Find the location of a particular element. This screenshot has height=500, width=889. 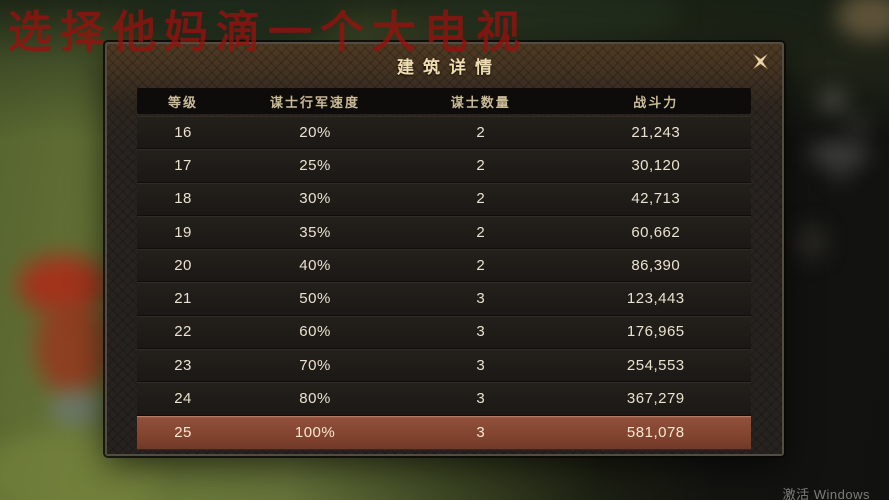

table-row: 17 25% 2 30,120 is located at coordinates (444, 166).